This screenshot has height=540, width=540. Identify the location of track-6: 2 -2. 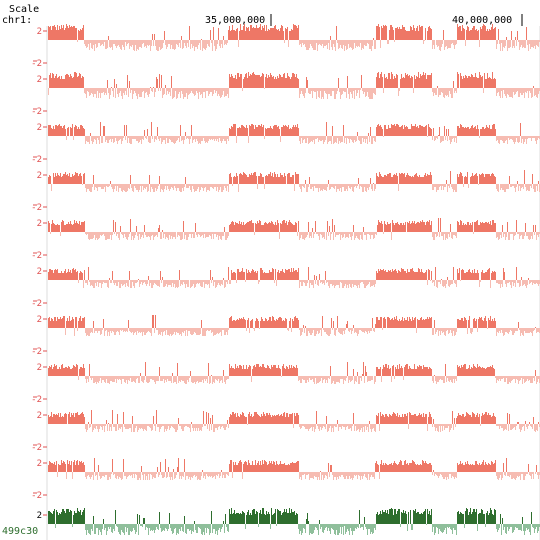
(285, 288).